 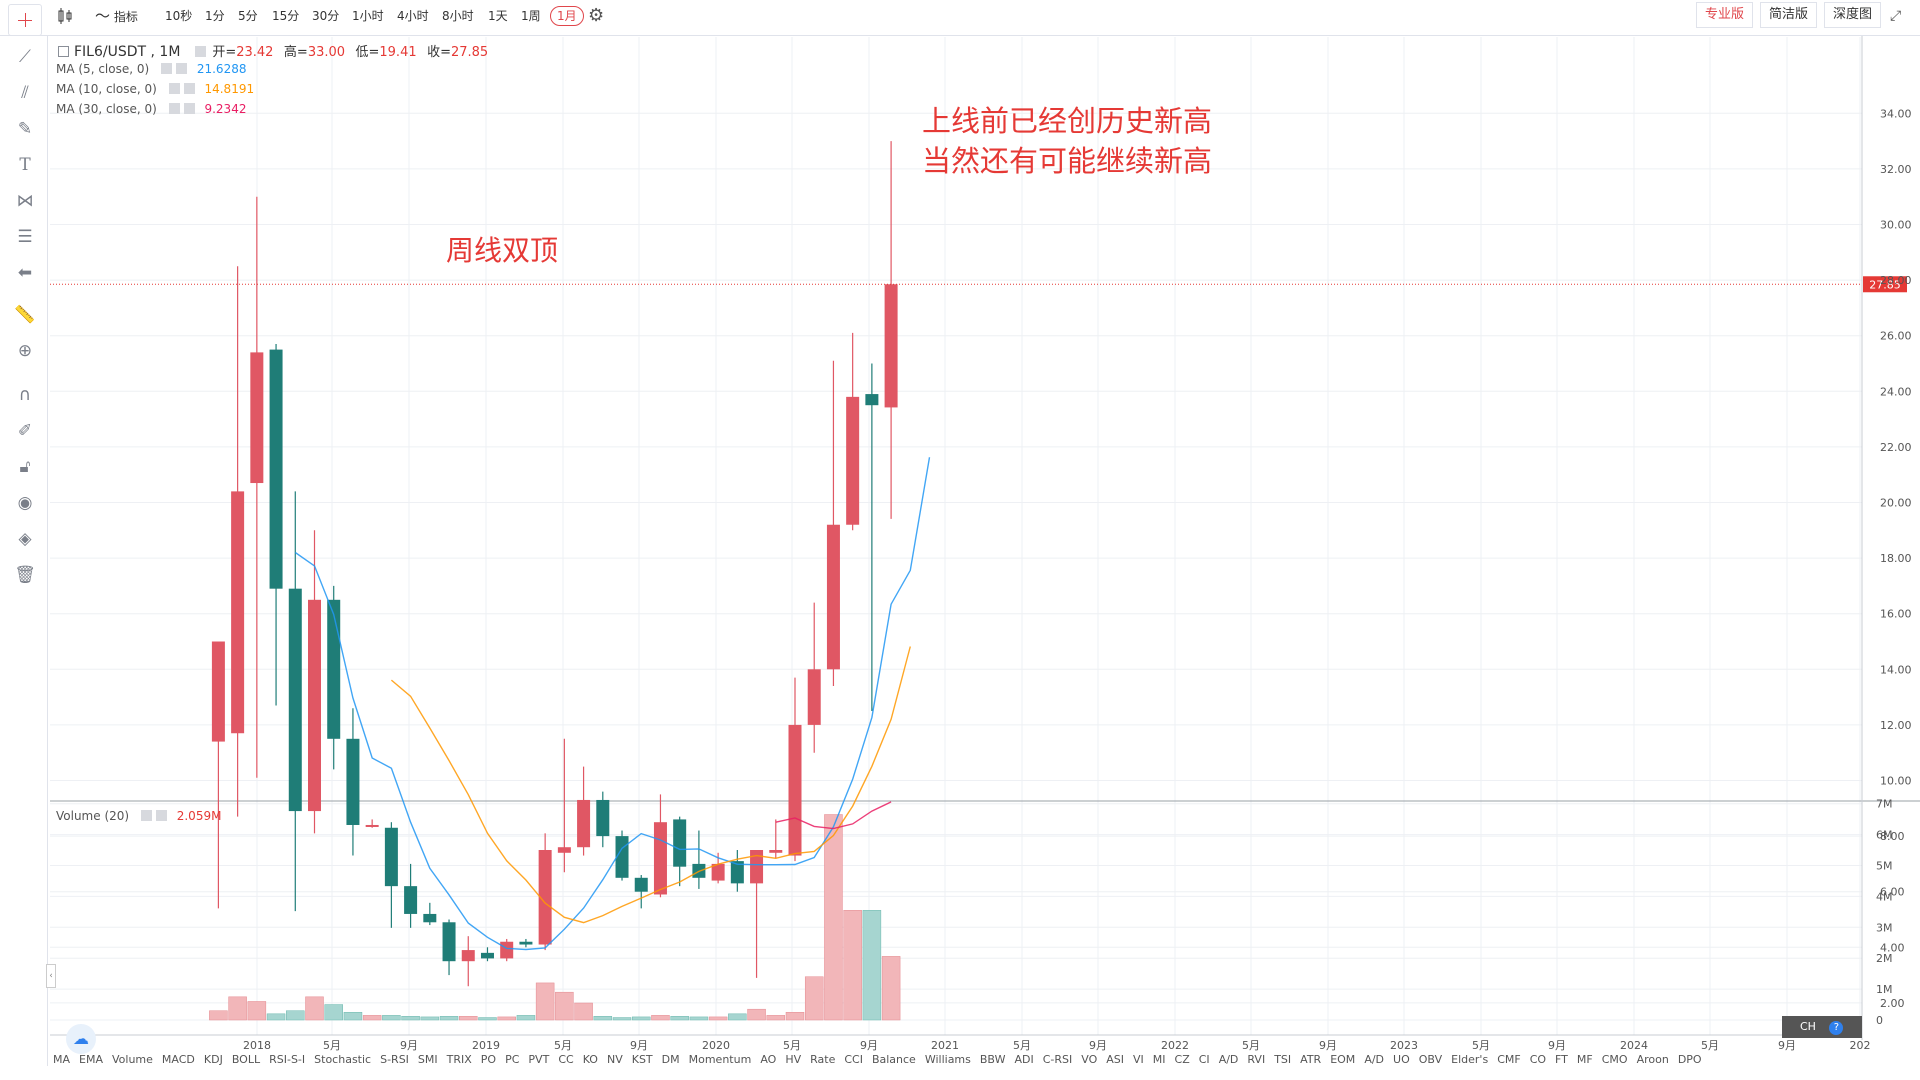 What do you see at coordinates (1789, 15) in the screenshot?
I see `view-simple-button: 简洁版` at bounding box center [1789, 15].